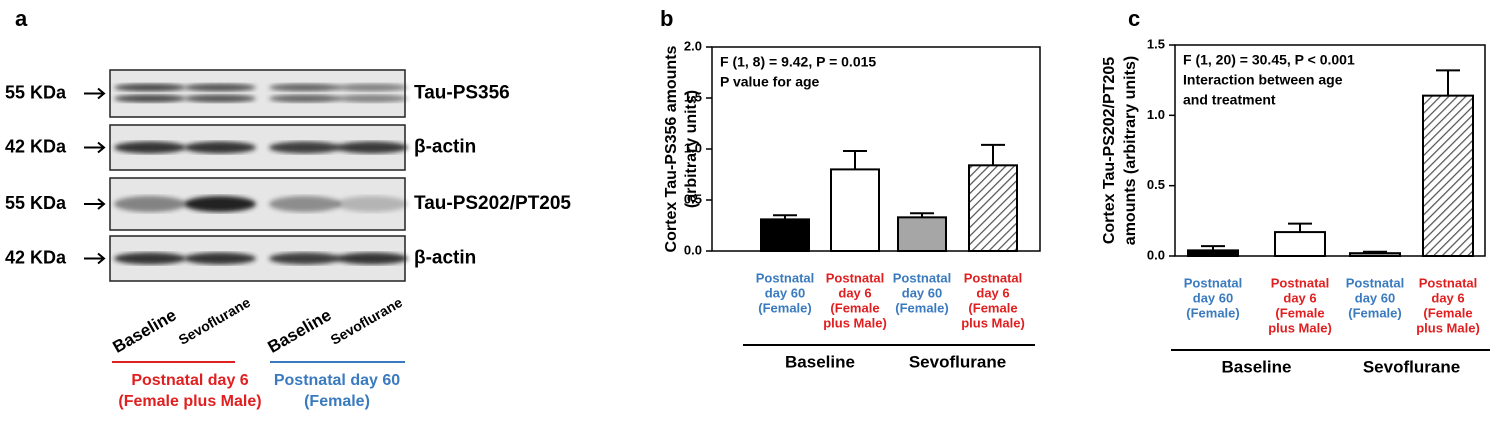 Image resolution: width=1500 pixels, height=422 pixels. Describe the element at coordinates (1269, 60) in the screenshot. I see `annotation: F (1, 20) = 30.45, P < 0.001` at that location.